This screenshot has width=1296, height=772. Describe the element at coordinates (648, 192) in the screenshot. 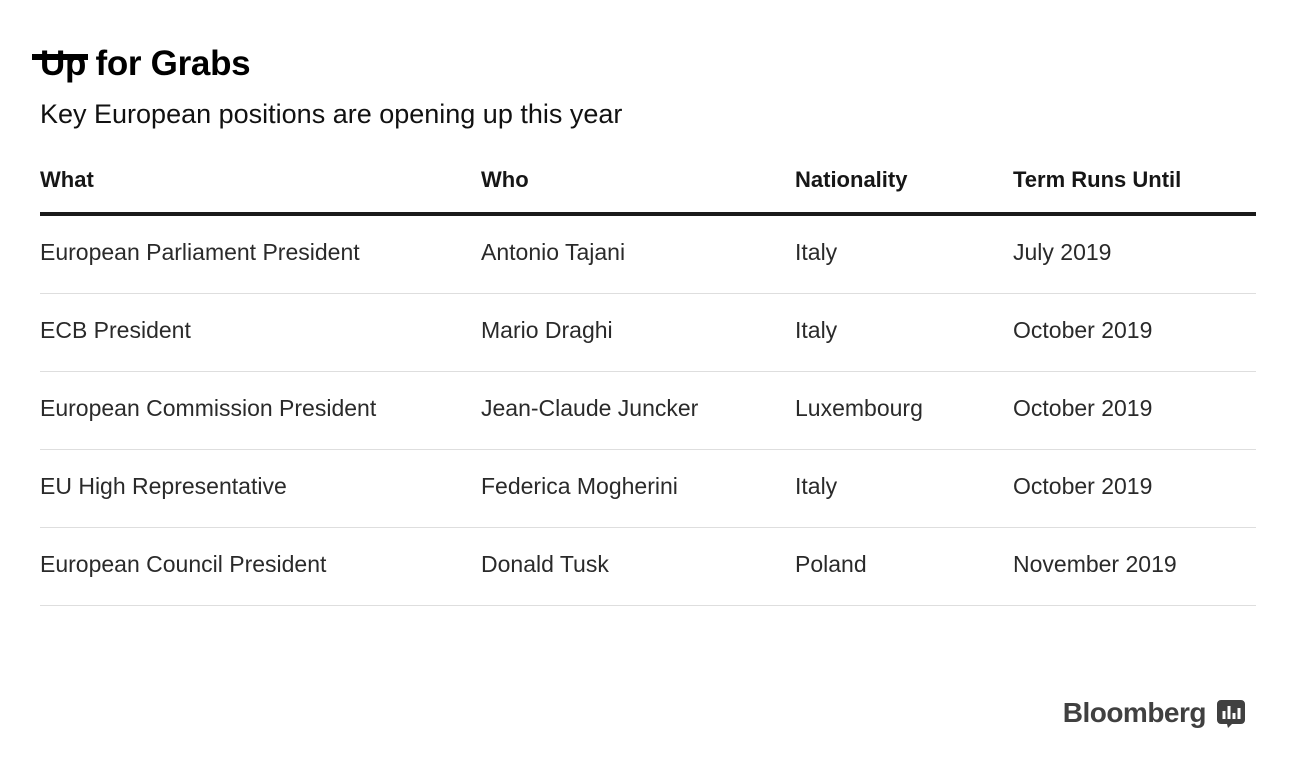

I see `table-header-row: What Who Nationality Term Runs Until` at that location.